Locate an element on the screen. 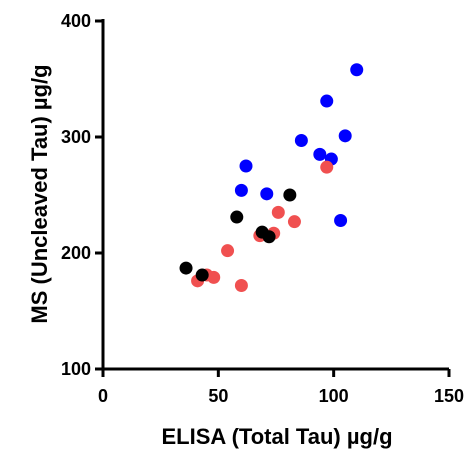 Image resolution: width=473 pixels, height=459 pixels. x-tick-label: 150 is located at coordinates (449, 396).